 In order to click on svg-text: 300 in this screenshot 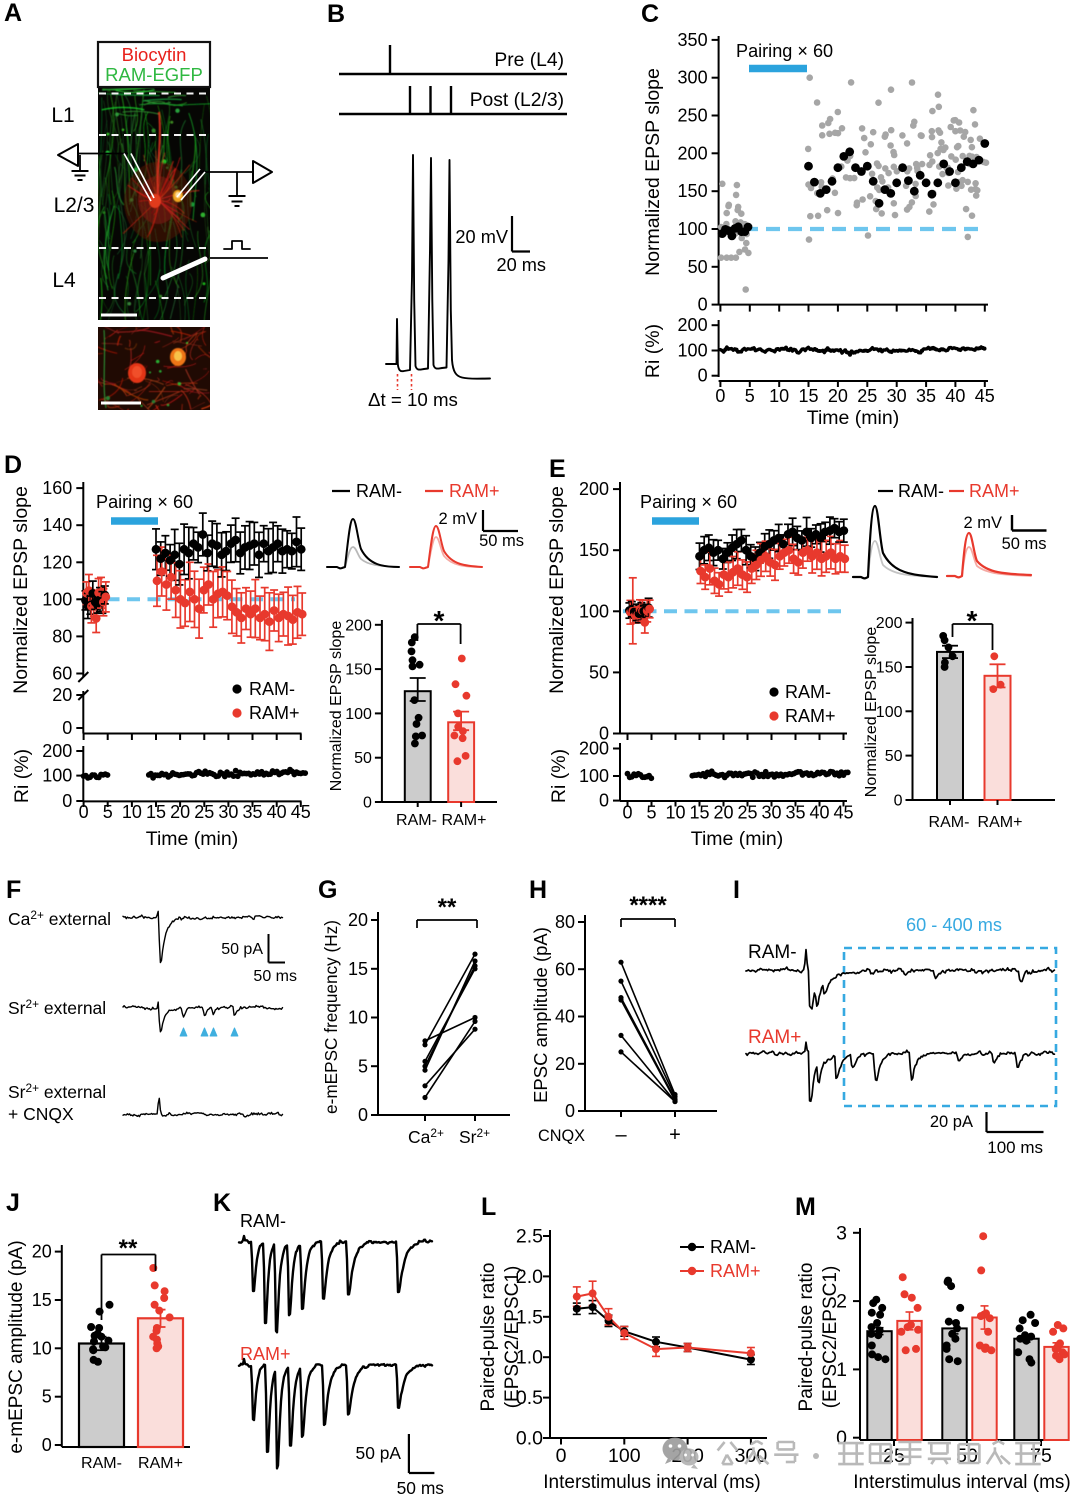, I will do `click(693, 78)`.